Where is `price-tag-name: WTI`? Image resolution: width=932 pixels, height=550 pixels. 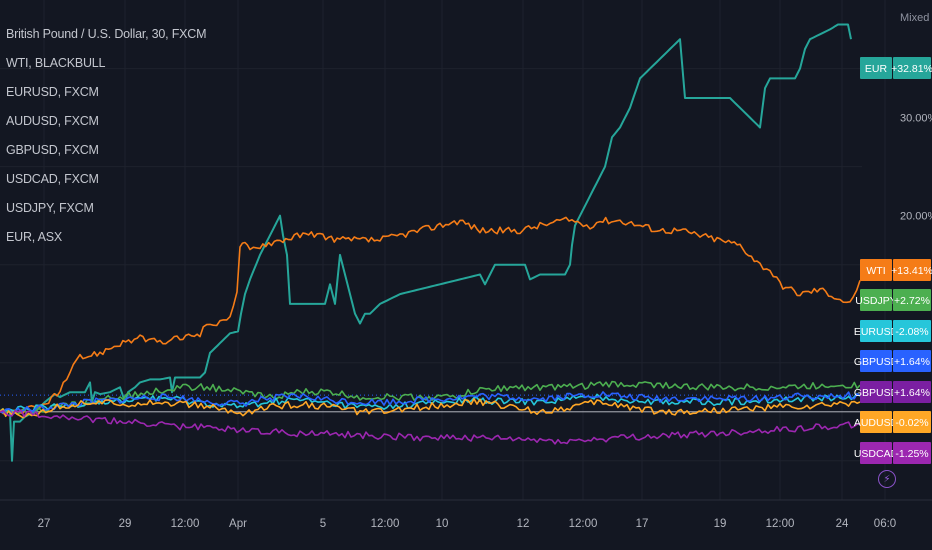 price-tag-name: WTI is located at coordinates (875, 271).